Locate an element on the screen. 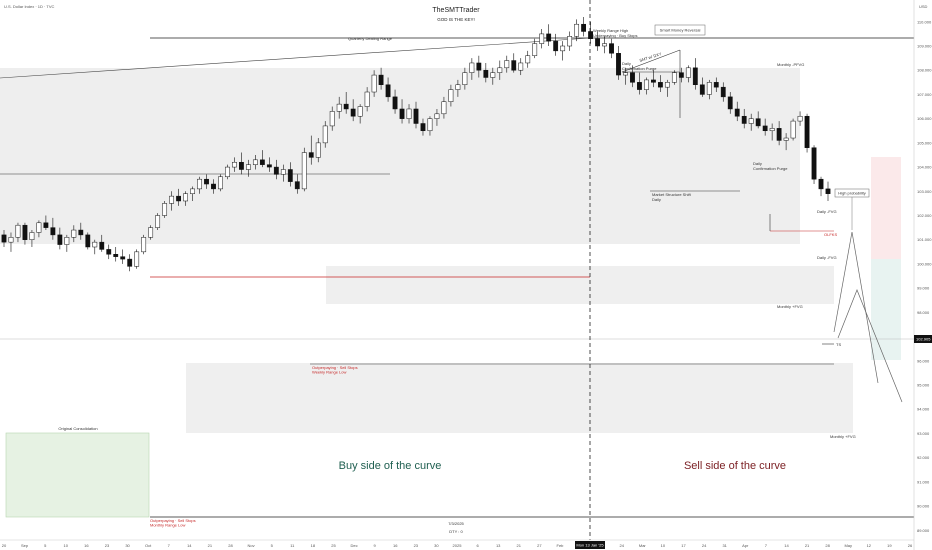 Image resolution: width=932 pixels, height=550 pixels. x-tick-label: 2025 is located at coordinates (458, 545).